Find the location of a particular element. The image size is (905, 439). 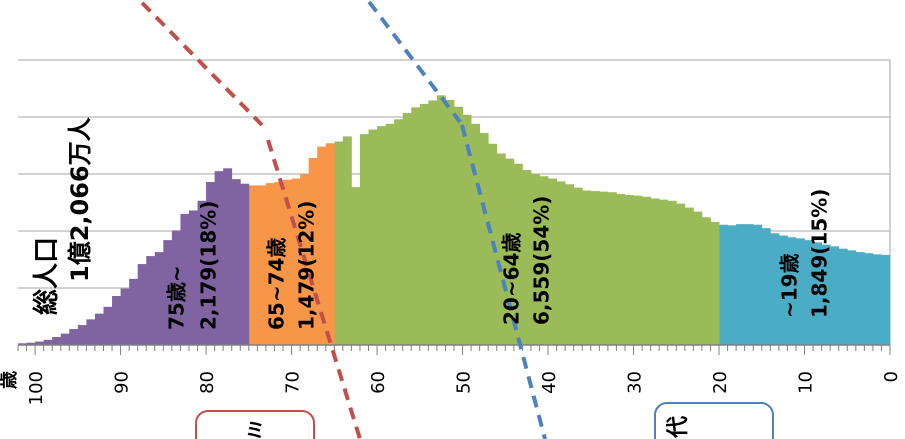

callout-box-left is located at coordinates (255, 424).